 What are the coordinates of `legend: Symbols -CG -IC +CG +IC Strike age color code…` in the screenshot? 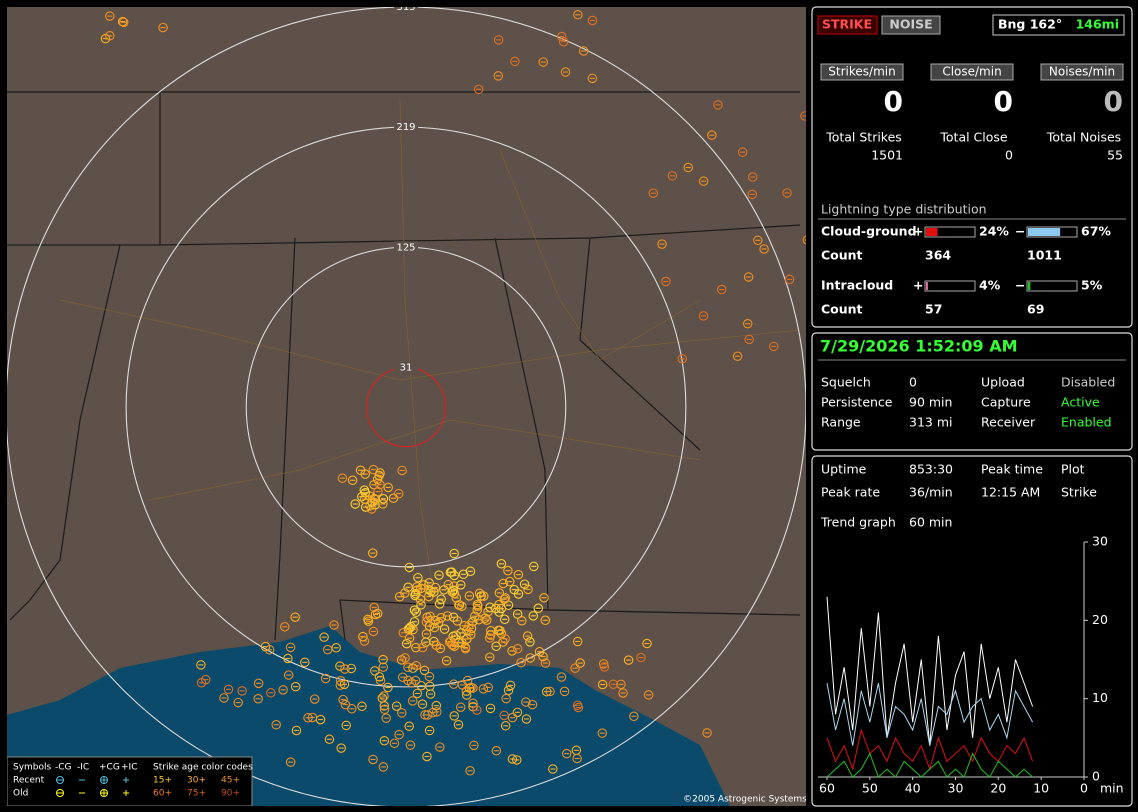 It's located at (130, 781).